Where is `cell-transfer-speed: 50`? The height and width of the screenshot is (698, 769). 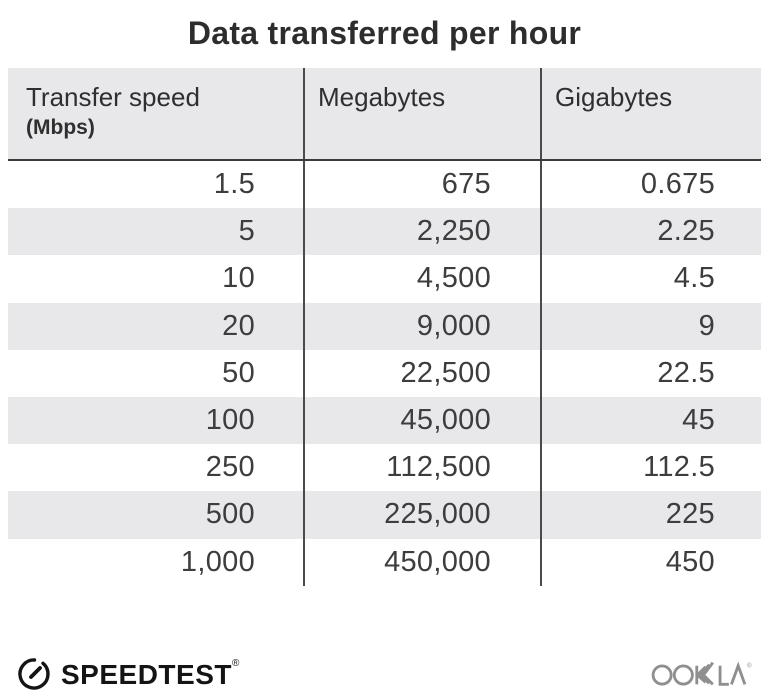 cell-transfer-speed: 50 is located at coordinates (238, 372).